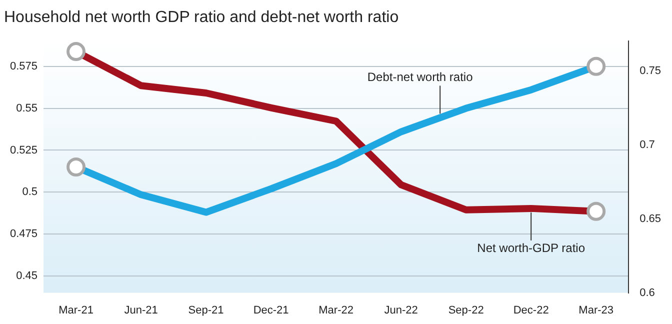 The width and height of the screenshot is (672, 324). I want to click on series-label: Debt-net worth ratio, so click(420, 77).